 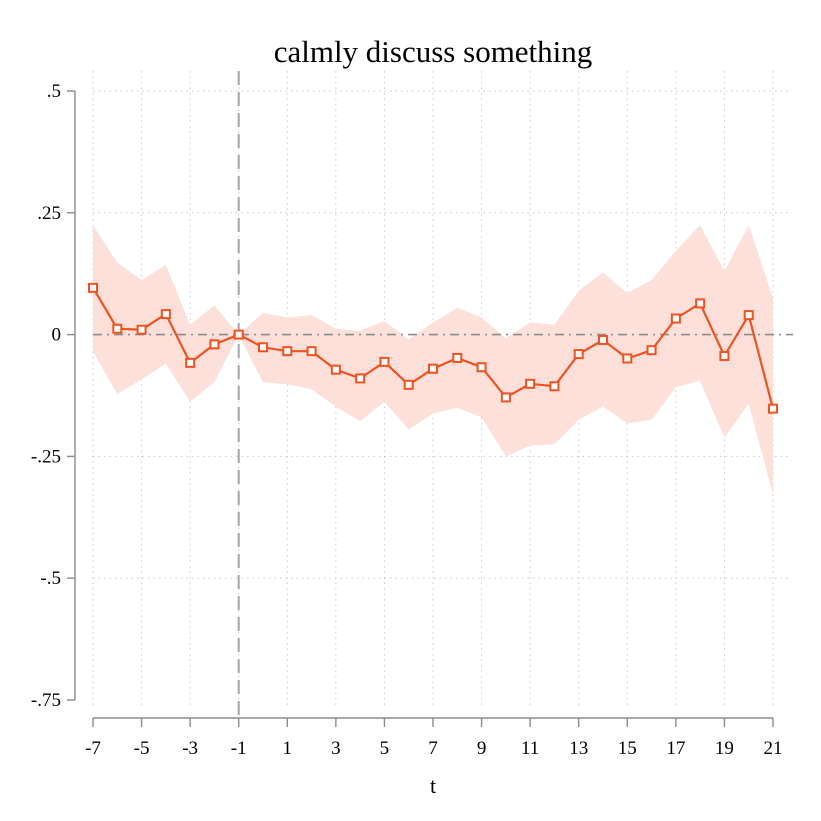 I want to click on y-tick-label: .25, so click(x=49, y=213).